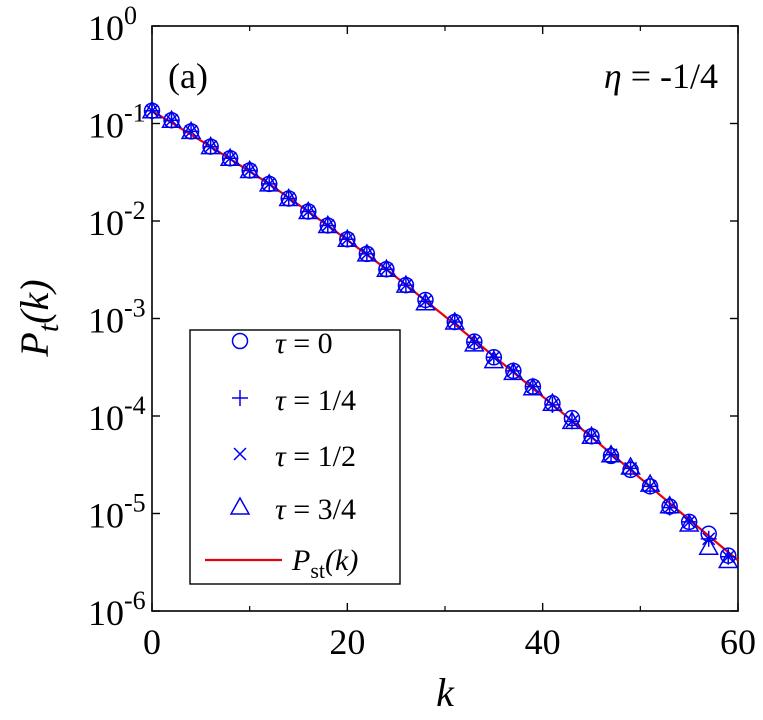  Describe the element at coordinates (240, 341) in the screenshot. I see `legend-circle-marker` at that location.